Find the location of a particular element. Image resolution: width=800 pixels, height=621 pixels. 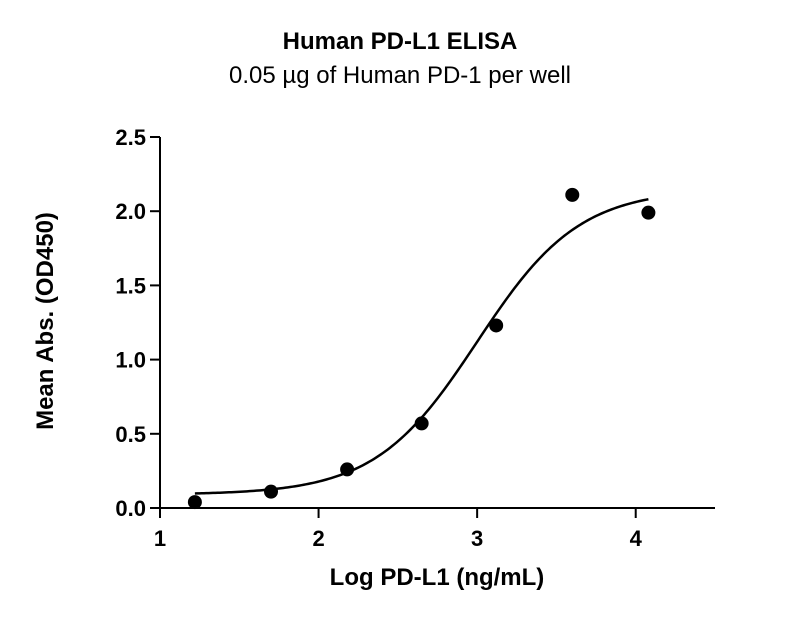

y-tick-label: 2.0 is located at coordinates (130, 211).